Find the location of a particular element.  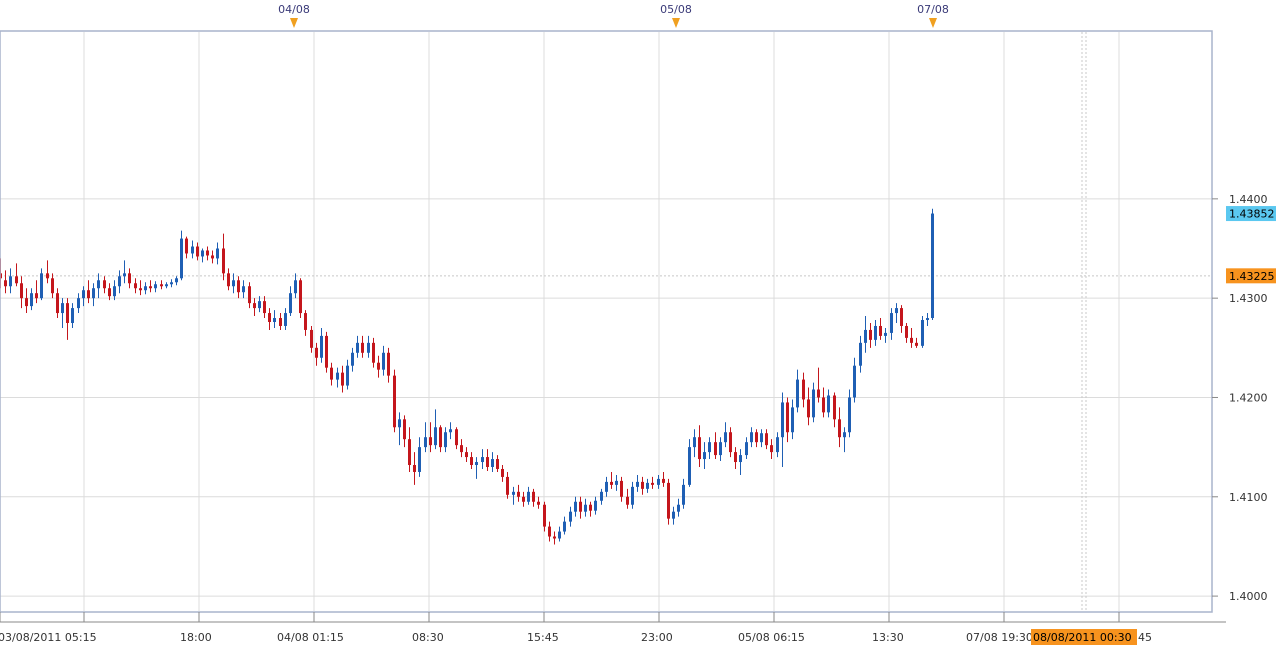

y-axis: 1.4000 1.4100 1.4200 1.4300 1.4400 is located at coordinates (1240, 398).